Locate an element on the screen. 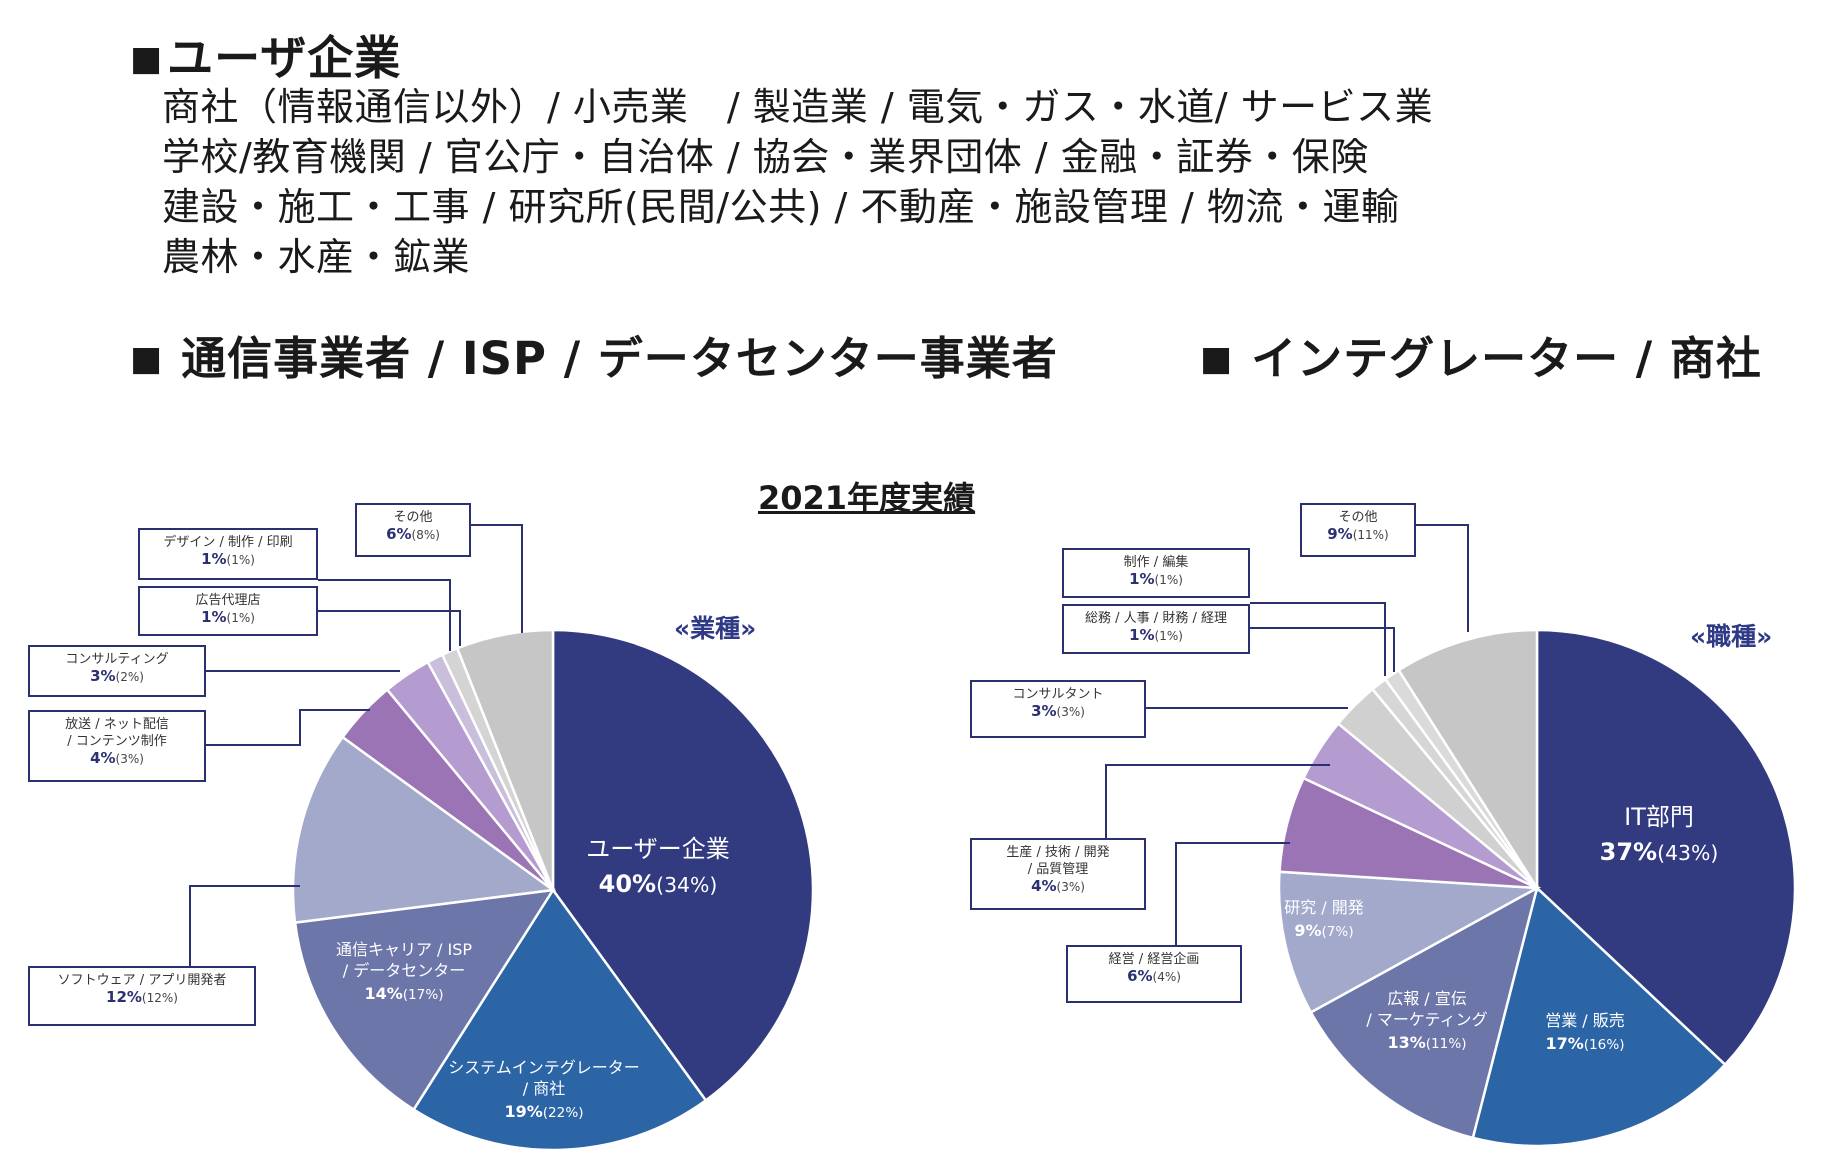 Image resolution: width=1844 pixels, height=1164 pixels. callout-value: 9%(11%) is located at coordinates (1358, 534).